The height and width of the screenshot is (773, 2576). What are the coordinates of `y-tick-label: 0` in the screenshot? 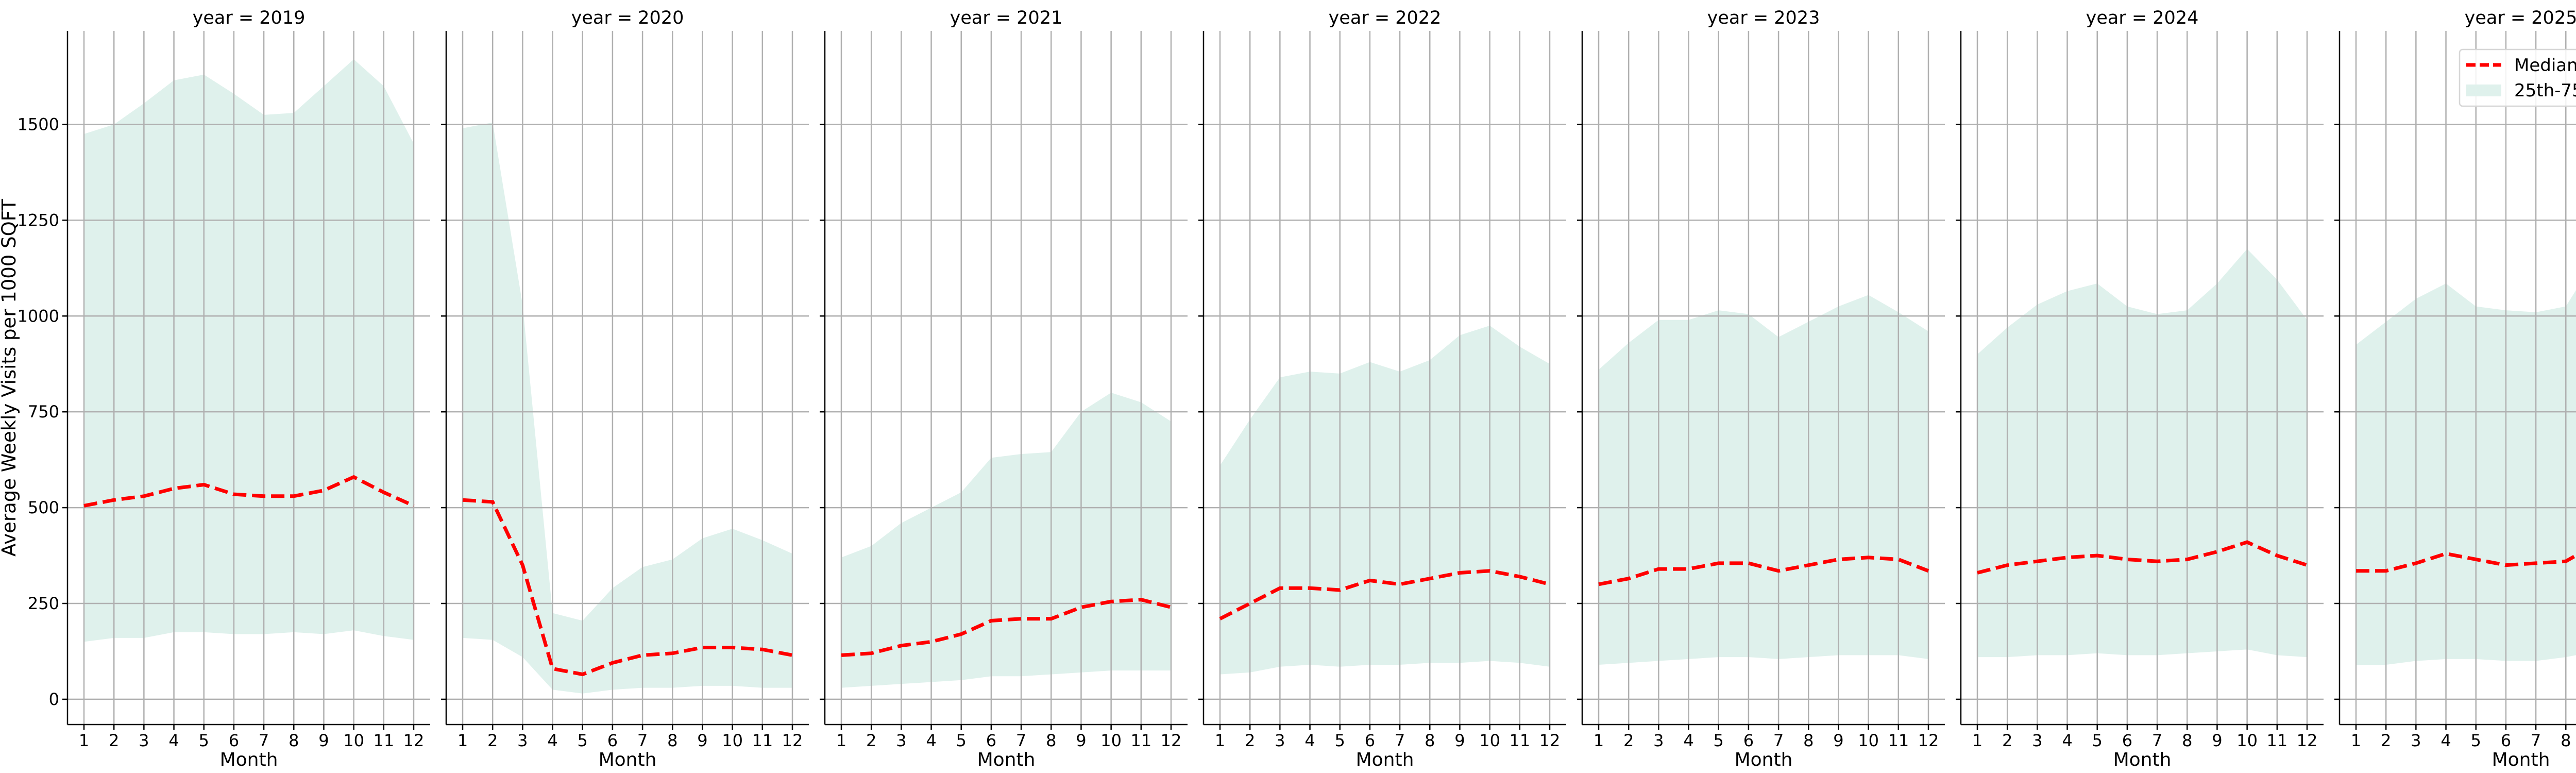 It's located at (54, 699).